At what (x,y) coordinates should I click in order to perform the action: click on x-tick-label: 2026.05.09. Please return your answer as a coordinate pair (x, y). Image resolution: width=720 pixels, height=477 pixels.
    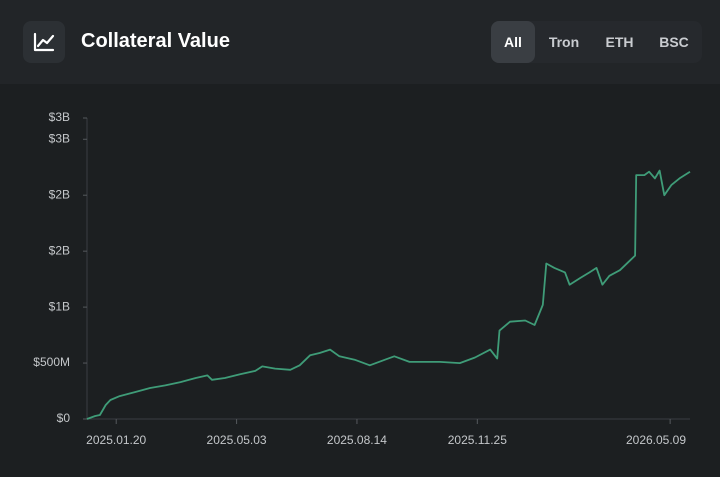
    Looking at the image, I should click on (656, 440).